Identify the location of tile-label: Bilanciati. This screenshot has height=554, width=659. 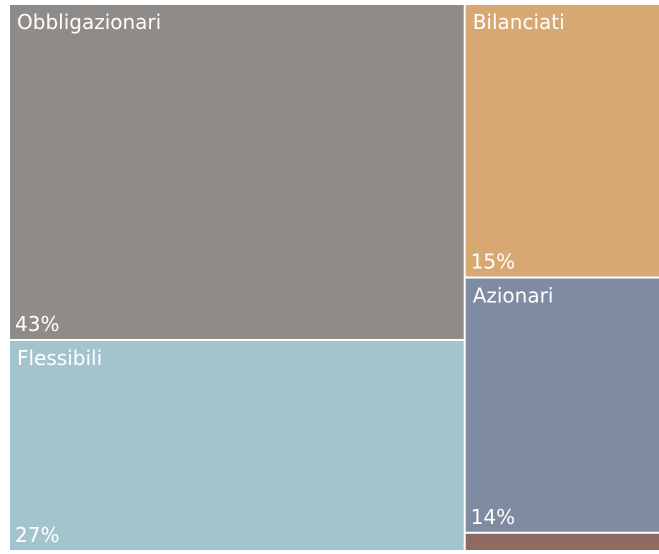
(519, 22).